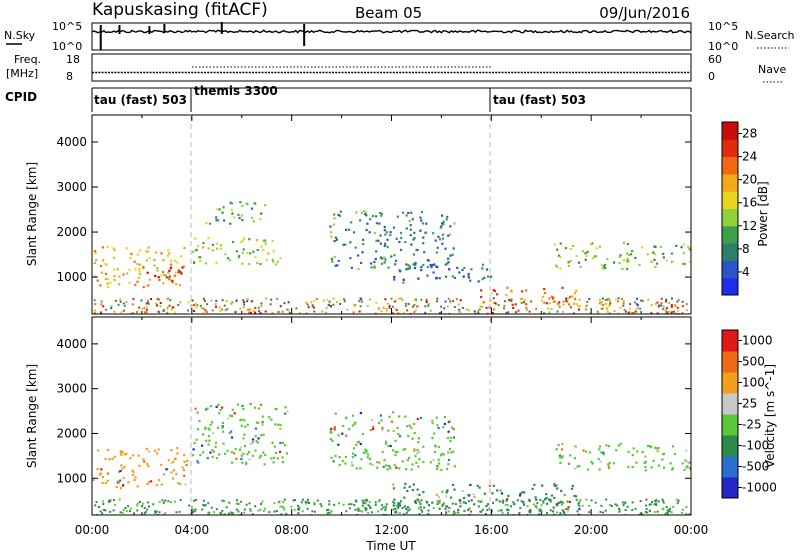  What do you see at coordinates (730, 383) in the screenshot?
I see `colorbar-swatch` at bounding box center [730, 383].